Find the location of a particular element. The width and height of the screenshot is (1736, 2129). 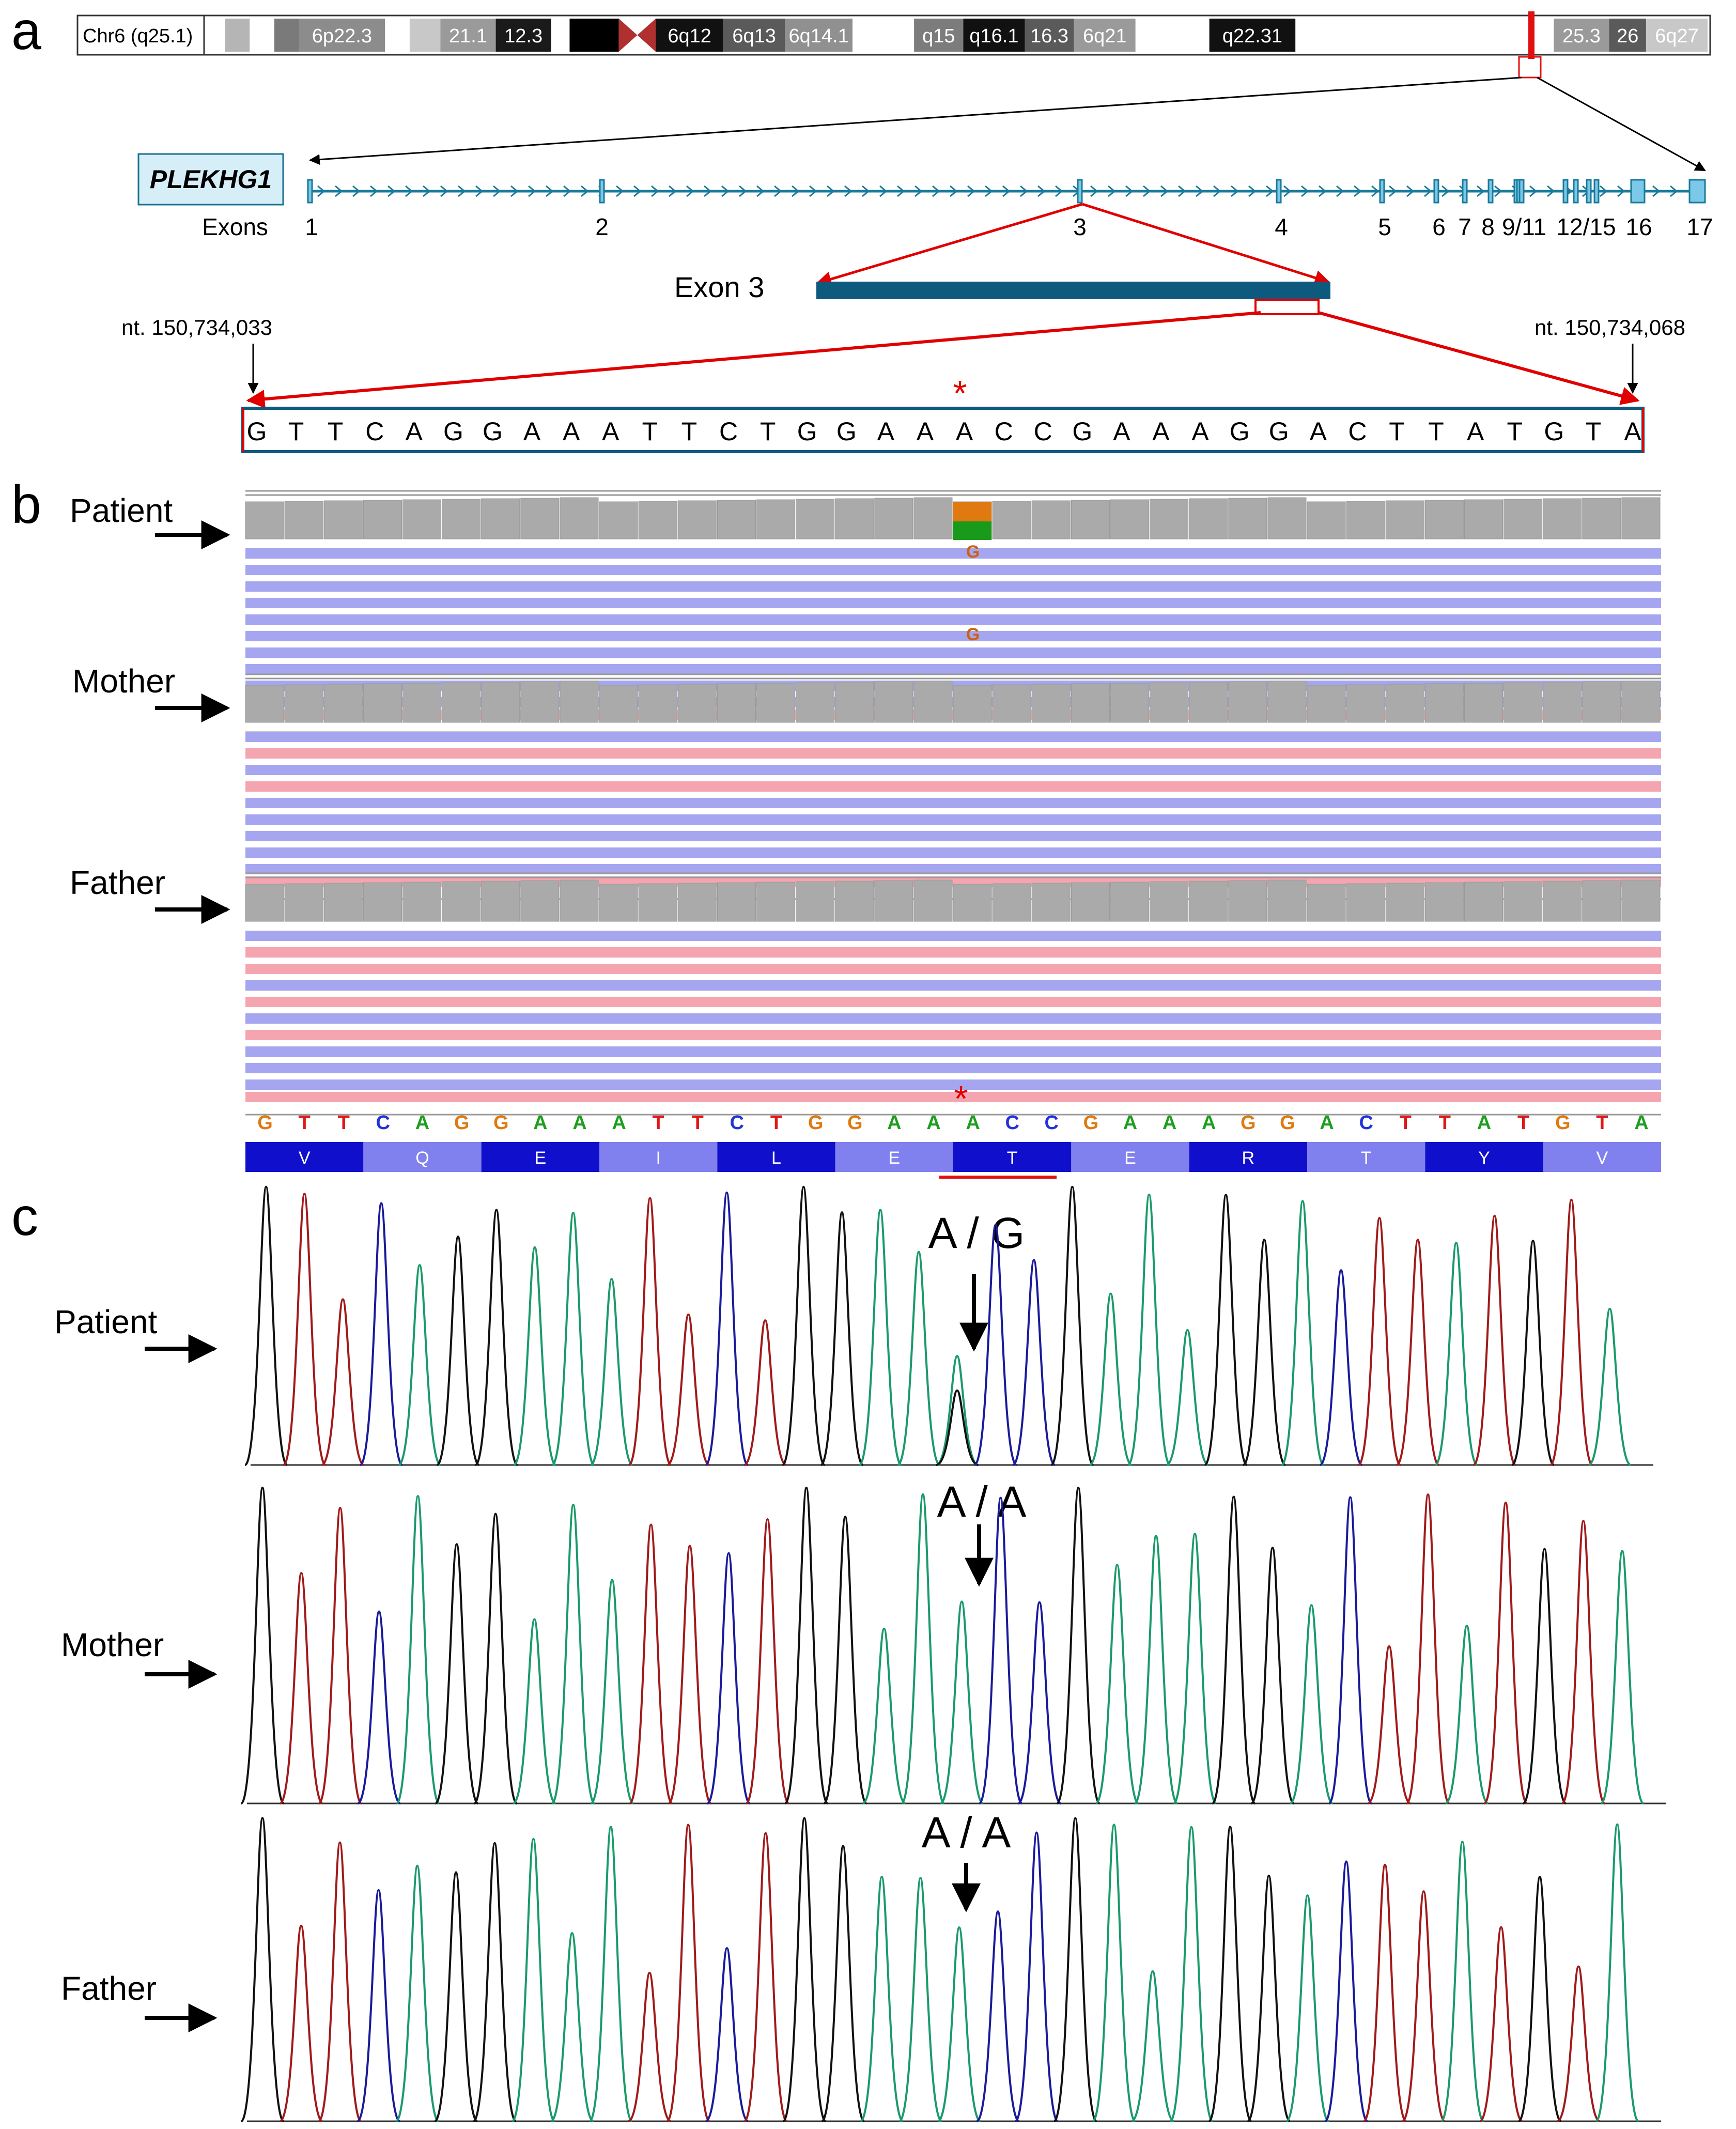

mutation-marker-b: * is located at coordinates (961, 1098).